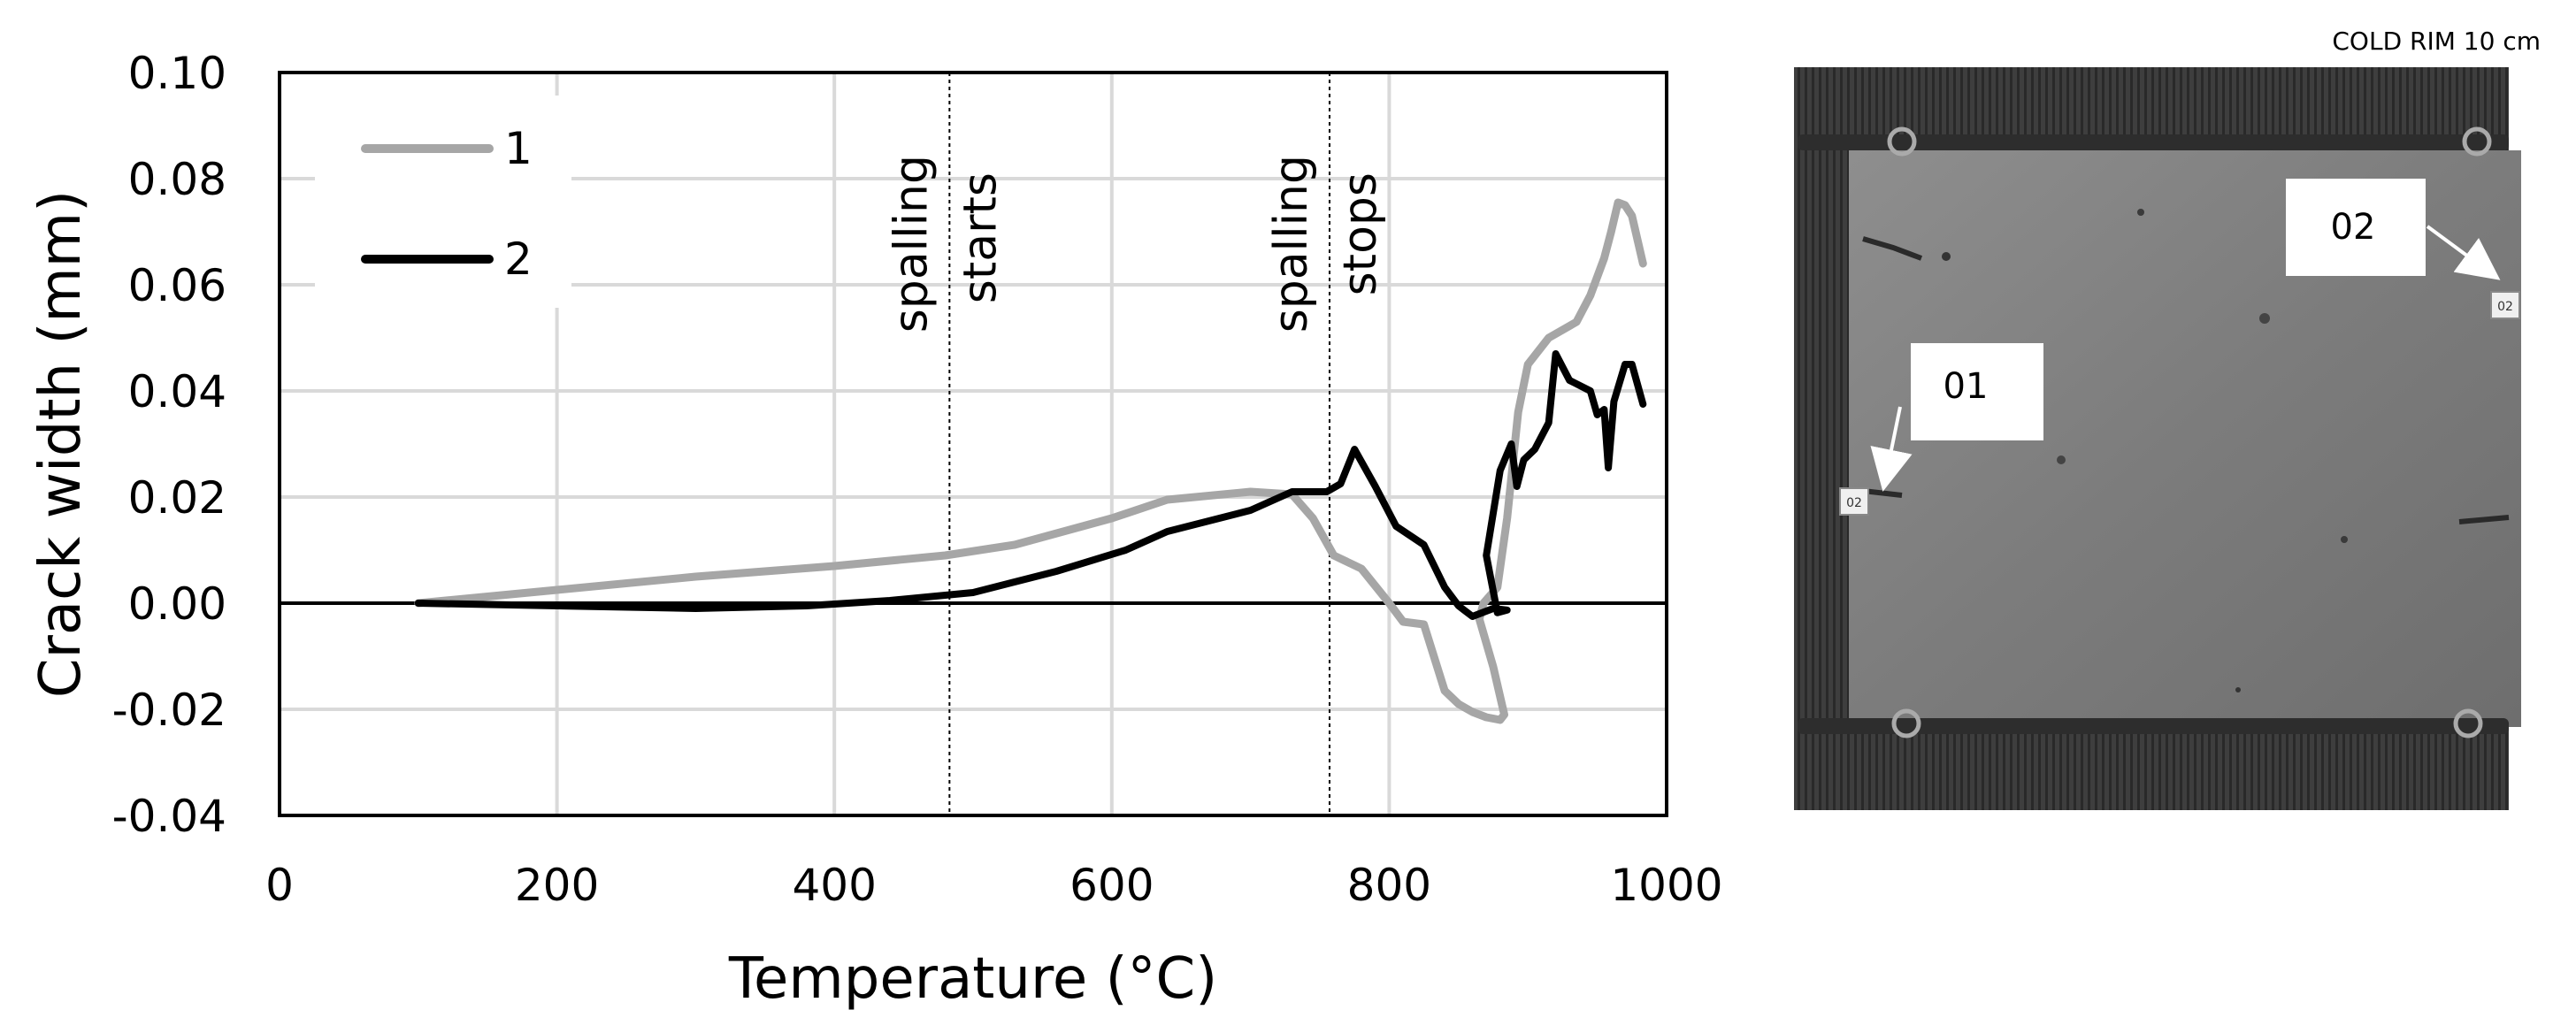 The width and height of the screenshot is (2576, 1033). I want to click on y-tick-label: -0.02, so click(169, 710).